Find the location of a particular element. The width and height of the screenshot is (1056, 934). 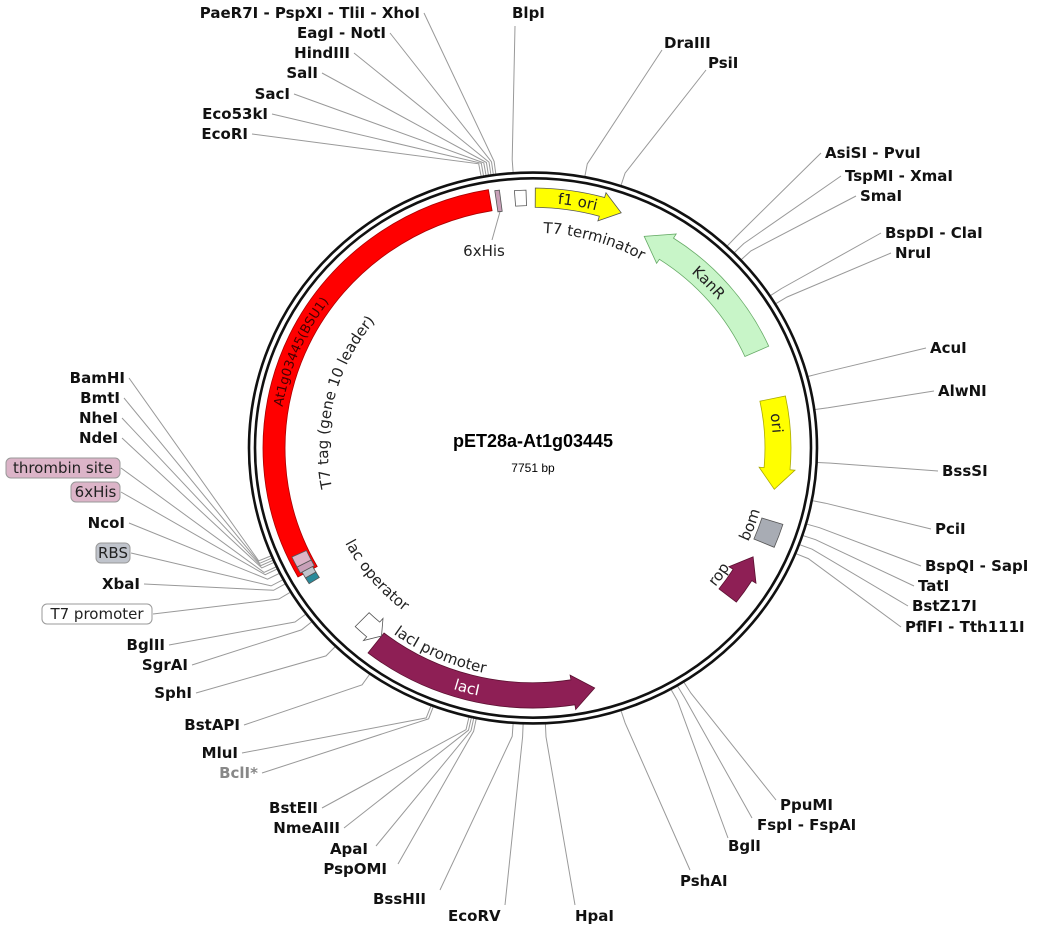

enzyme-site-label: SphI is located at coordinates (173, 693).